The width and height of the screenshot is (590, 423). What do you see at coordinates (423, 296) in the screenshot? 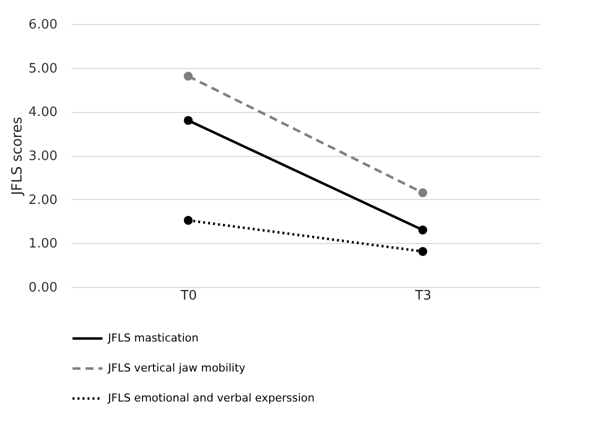
I see `x-tick-label: T3` at bounding box center [423, 296].